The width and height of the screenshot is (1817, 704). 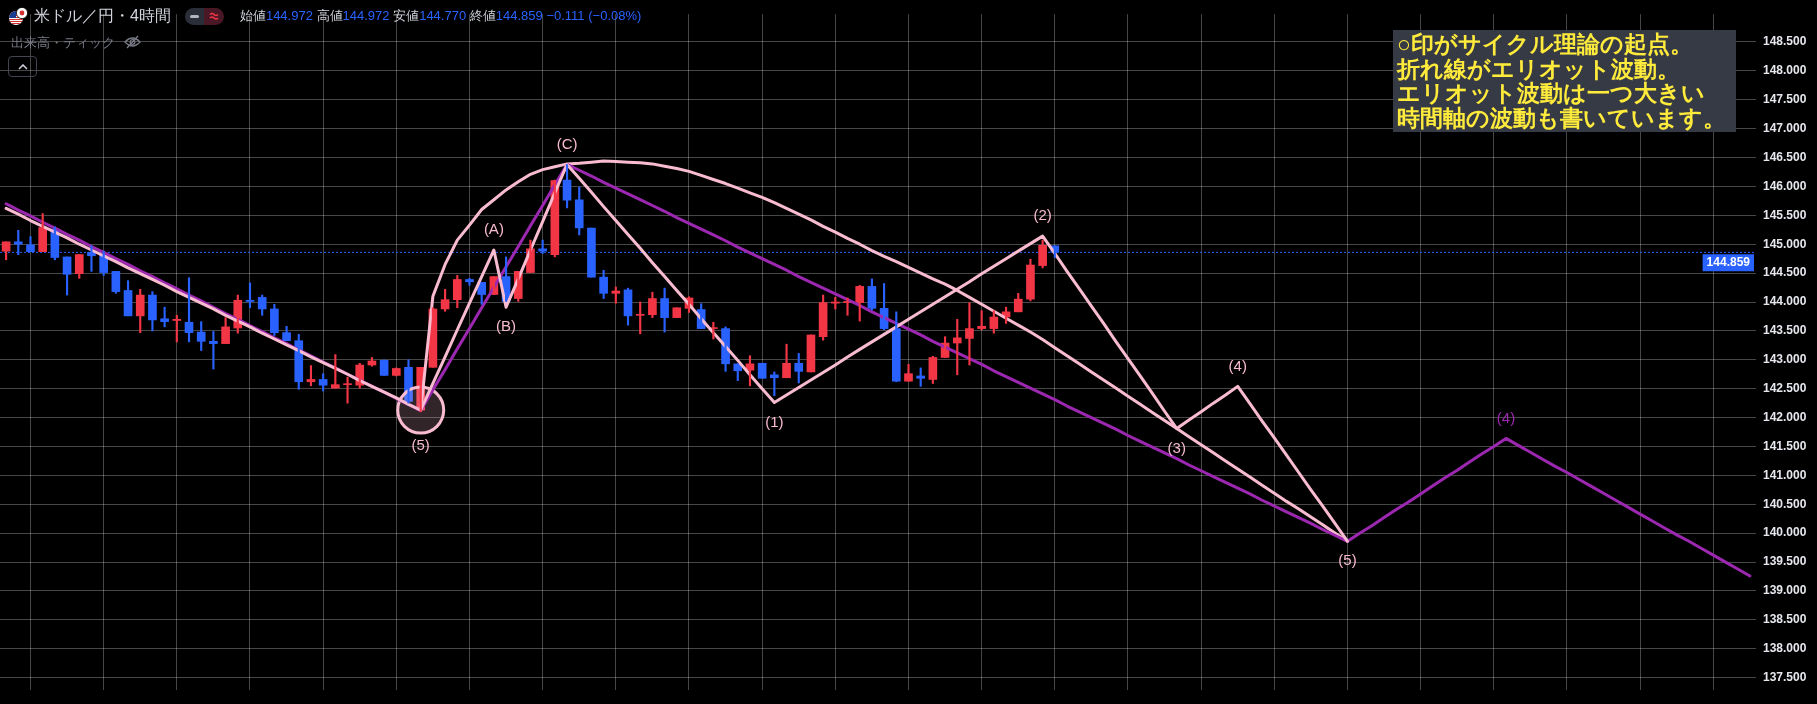 What do you see at coordinates (1785, 330) in the screenshot?
I see `y-tick-label: 143.500` at bounding box center [1785, 330].